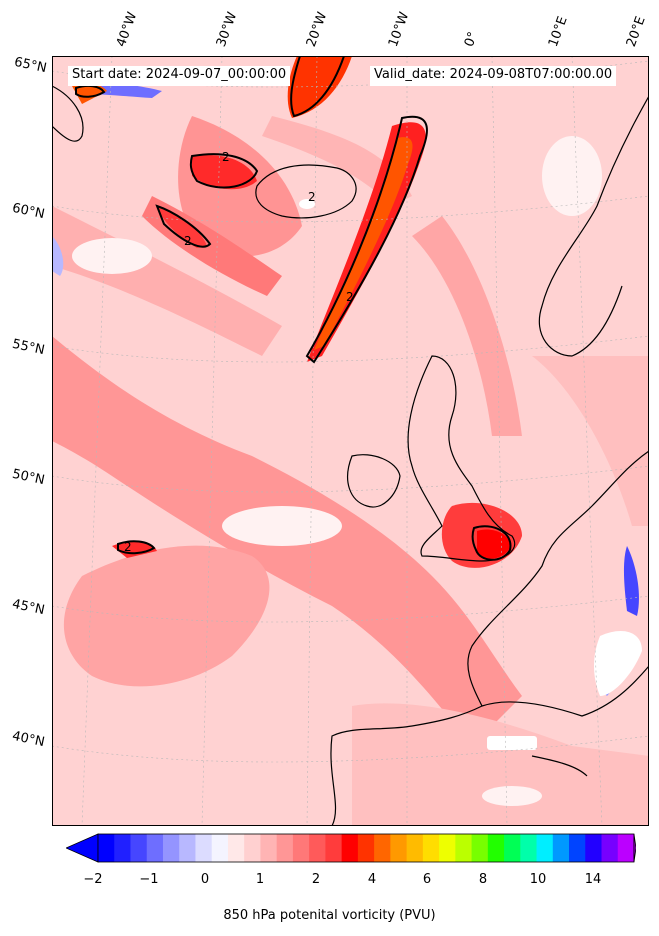  I want to click on lon-label-20w: 20°W, so click(317, 29).